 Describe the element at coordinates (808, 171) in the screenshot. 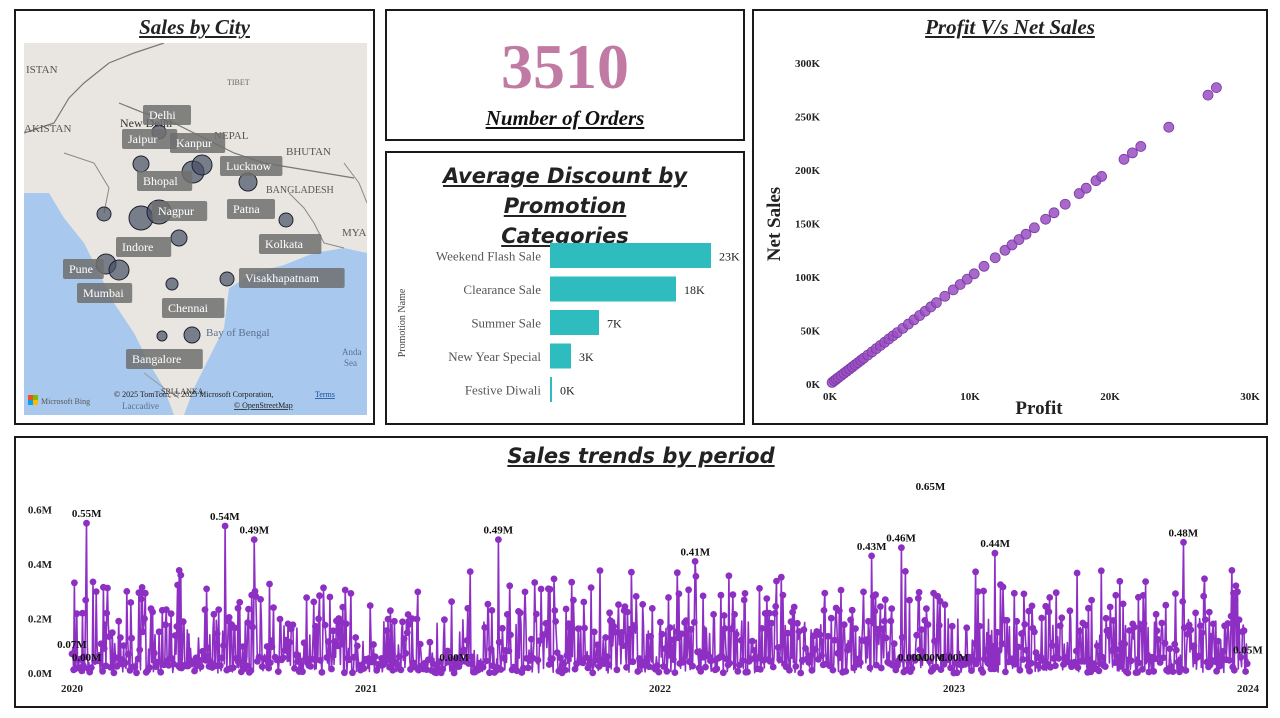

I see `y-tick-label: 200K` at that location.